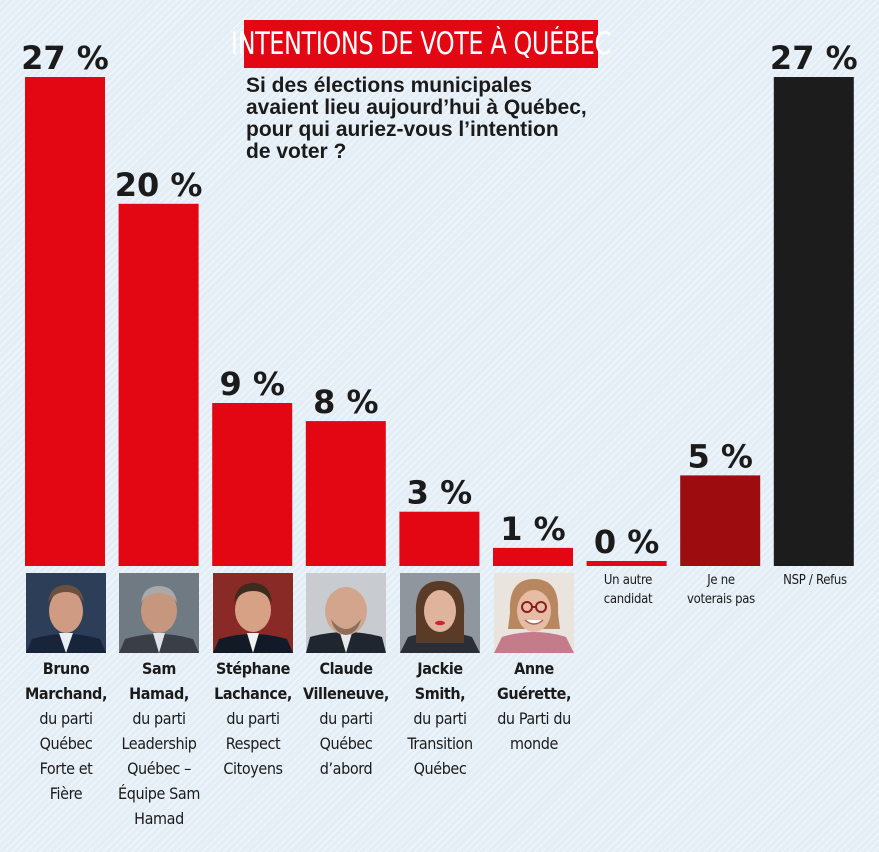 This screenshot has width=879, height=852. I want to click on label-nsp-refus: NSP / Refus, so click(815, 580).